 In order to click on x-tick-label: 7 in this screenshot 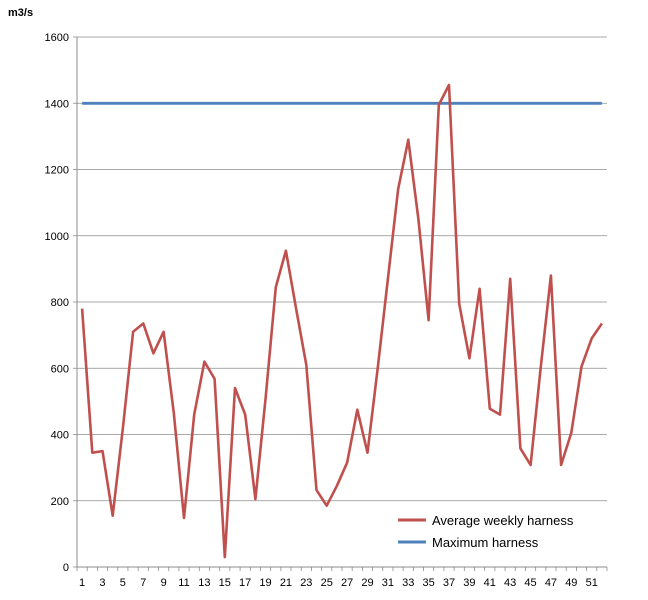, I will do `click(143, 583)`.